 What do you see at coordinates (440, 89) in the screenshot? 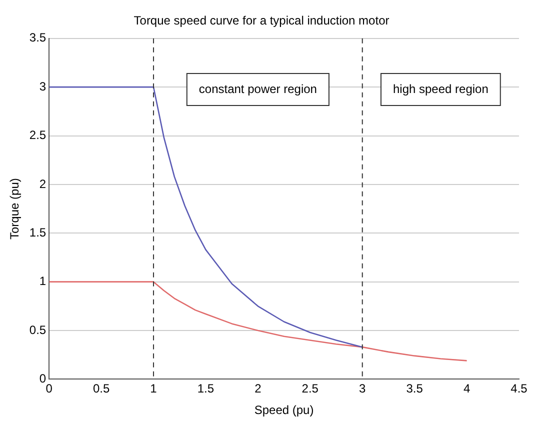
I see `annotation: high speed region` at bounding box center [440, 89].